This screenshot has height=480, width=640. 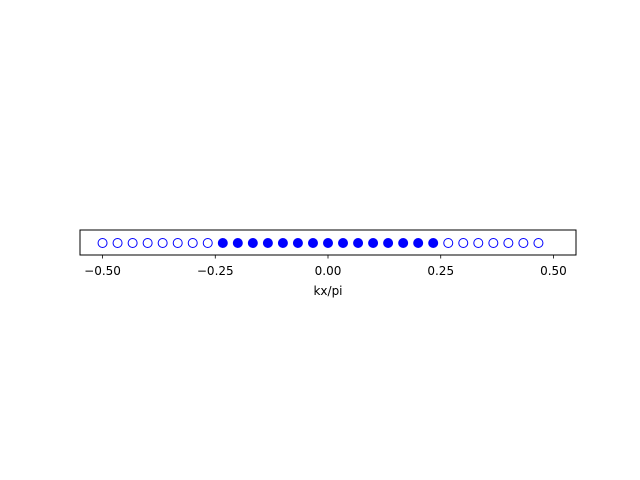 I want to click on data-markers, so click(x=320, y=243).